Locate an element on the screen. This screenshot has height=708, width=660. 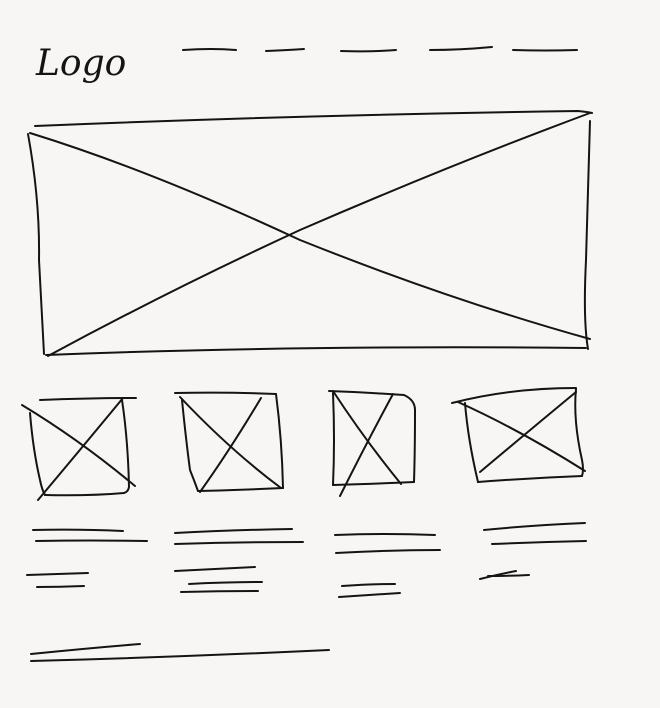
card-1-image-placeholder is located at coordinates (79, 449).